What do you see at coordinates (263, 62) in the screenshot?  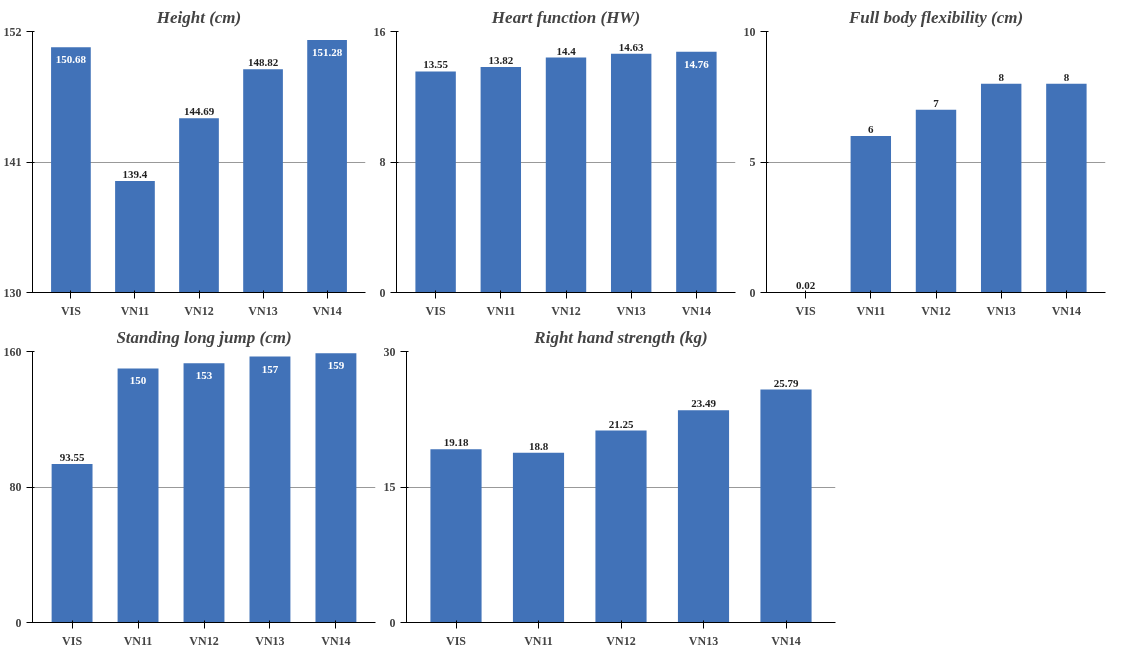 I see `data-label: 148.82` at bounding box center [263, 62].